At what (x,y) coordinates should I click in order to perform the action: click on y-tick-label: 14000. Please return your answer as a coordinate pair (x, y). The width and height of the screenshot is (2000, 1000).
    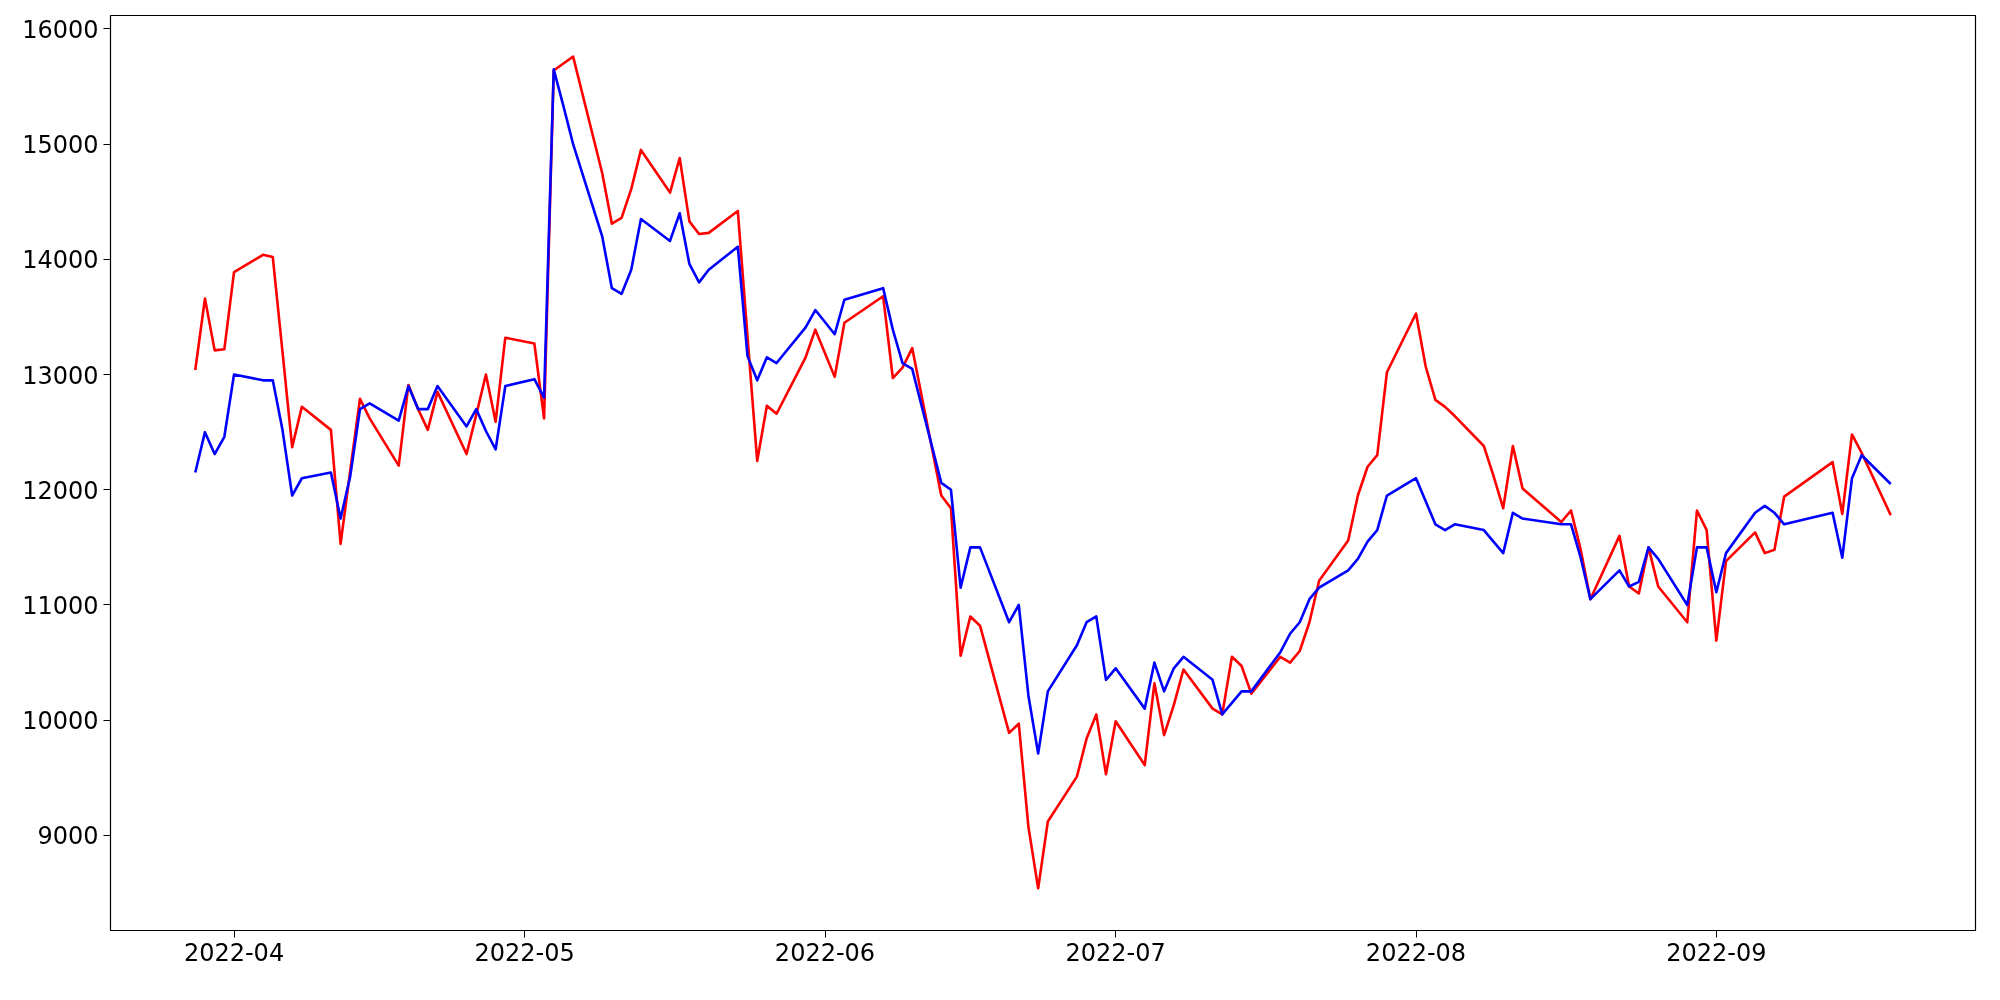
    Looking at the image, I should click on (60, 260).